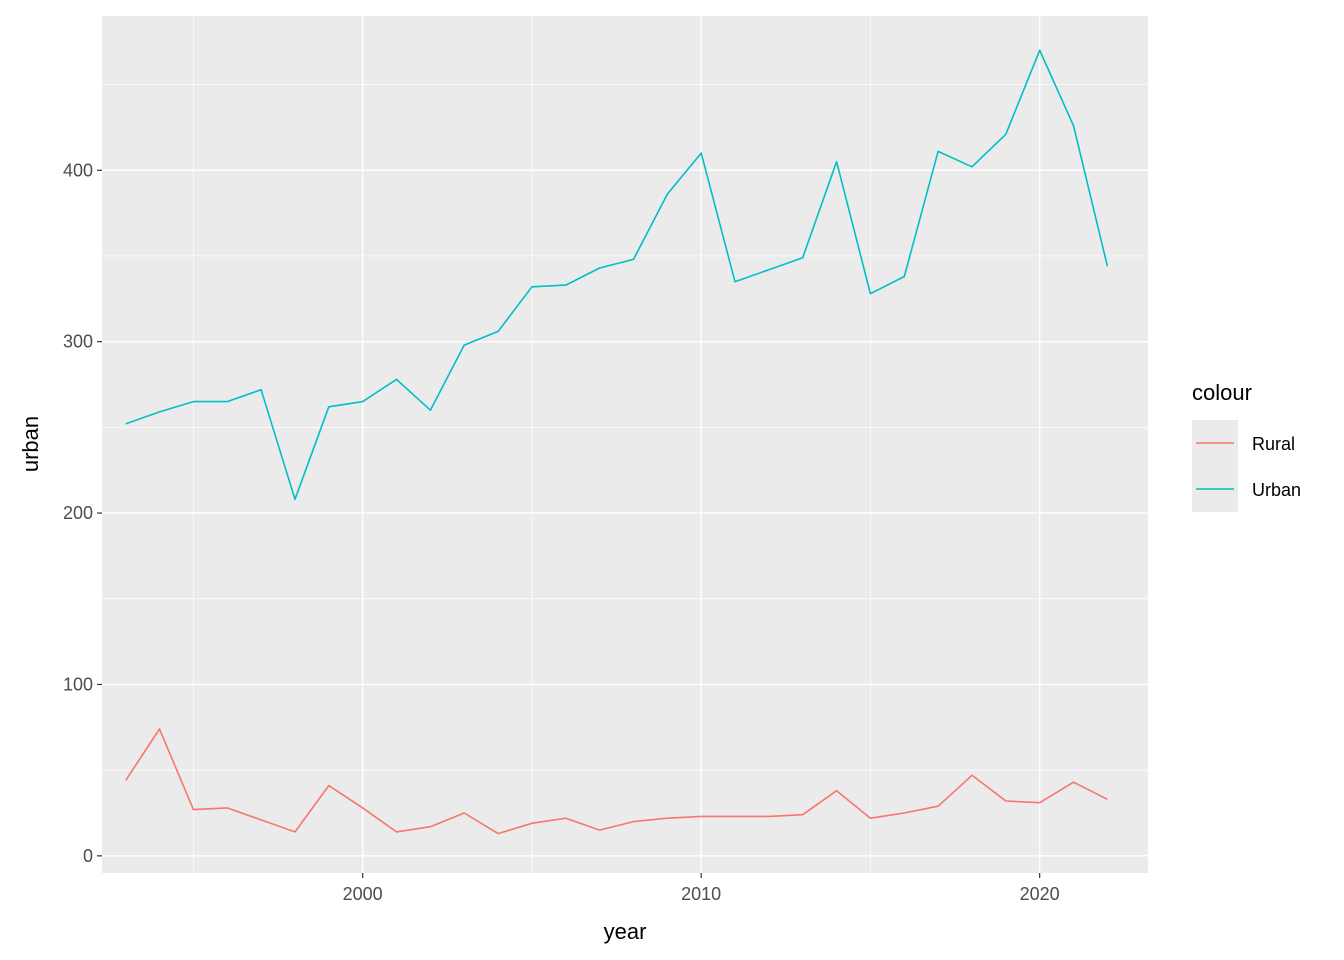 The image size is (1344, 960). What do you see at coordinates (1276, 490) in the screenshot?
I see `legend-label-urban: Urban` at bounding box center [1276, 490].